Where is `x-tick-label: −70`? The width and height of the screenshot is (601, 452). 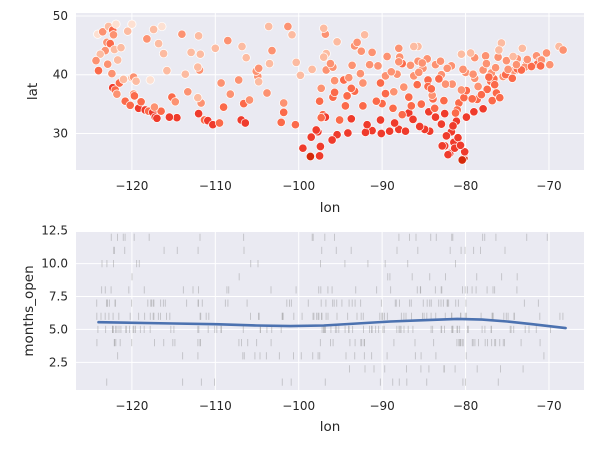
x-tick-label: −70 is located at coordinates (548, 406).